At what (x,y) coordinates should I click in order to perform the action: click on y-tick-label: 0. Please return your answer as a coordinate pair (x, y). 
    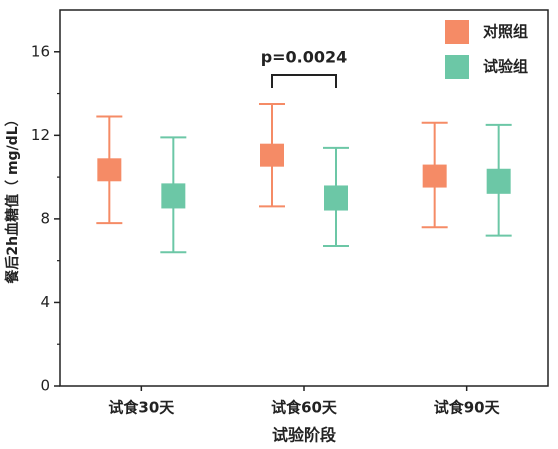
    Looking at the image, I should click on (45, 386).